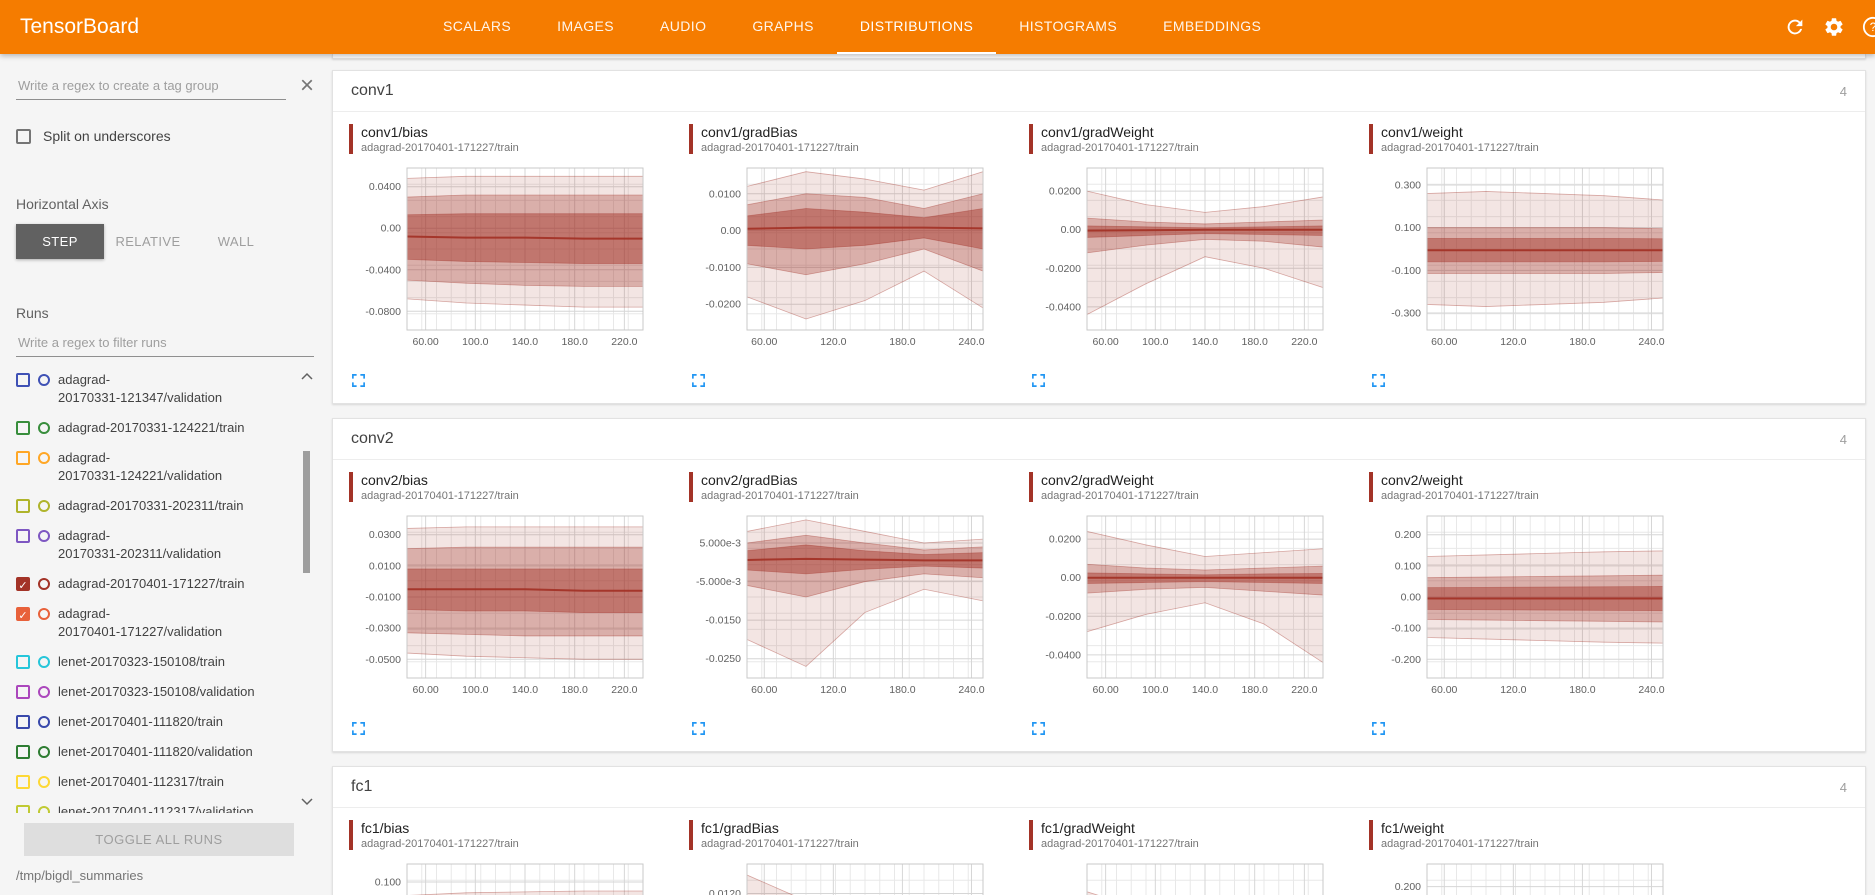 The height and width of the screenshot is (895, 1875). Describe the element at coordinates (151, 805) in the screenshot. I see `run-row: lenet-20170401-112317/validation` at that location.